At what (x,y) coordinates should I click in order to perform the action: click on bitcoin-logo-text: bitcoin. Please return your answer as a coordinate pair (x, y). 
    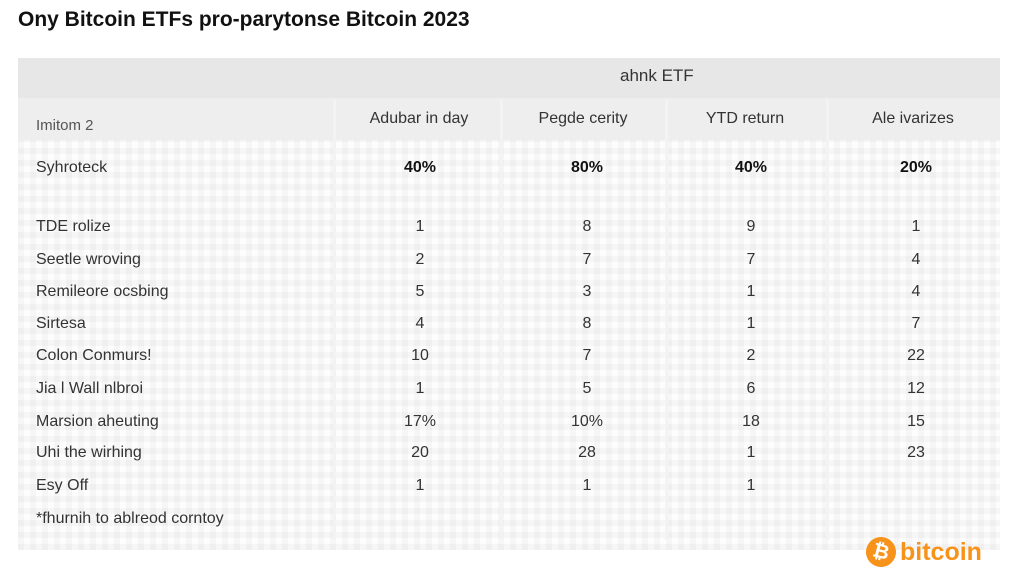
    Looking at the image, I should click on (941, 551).